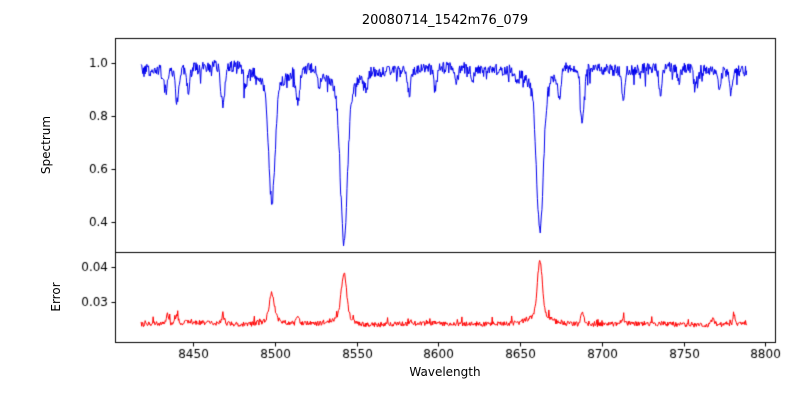 The width and height of the screenshot is (800, 400). I want to click on x-axis-label: Wavelength, so click(445, 372).